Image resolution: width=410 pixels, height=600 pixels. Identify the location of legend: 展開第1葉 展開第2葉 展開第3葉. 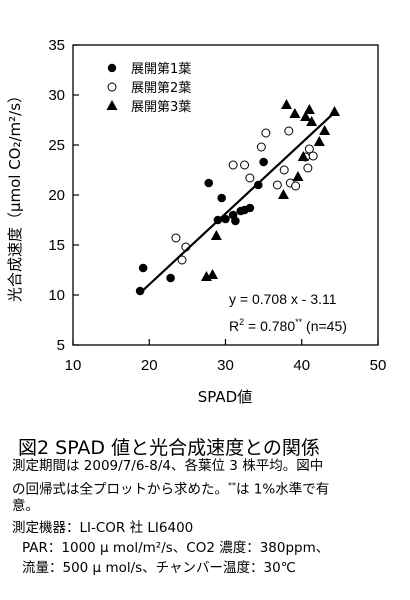
(148, 88).